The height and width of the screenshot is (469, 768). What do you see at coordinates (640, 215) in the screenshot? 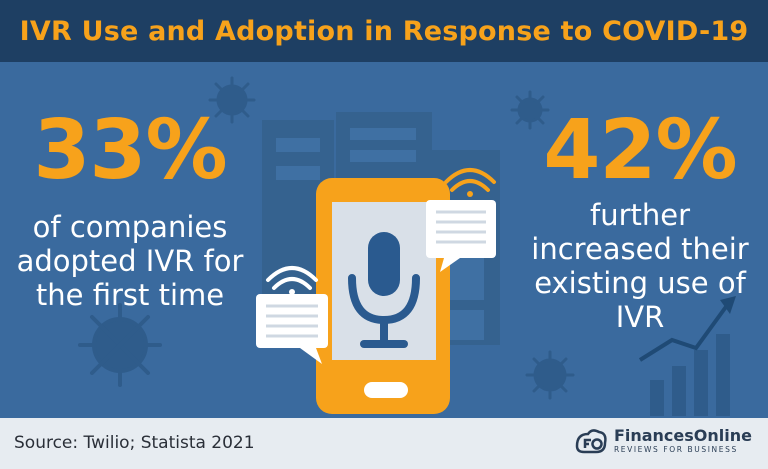
I see `stat-line: further` at bounding box center [640, 215].